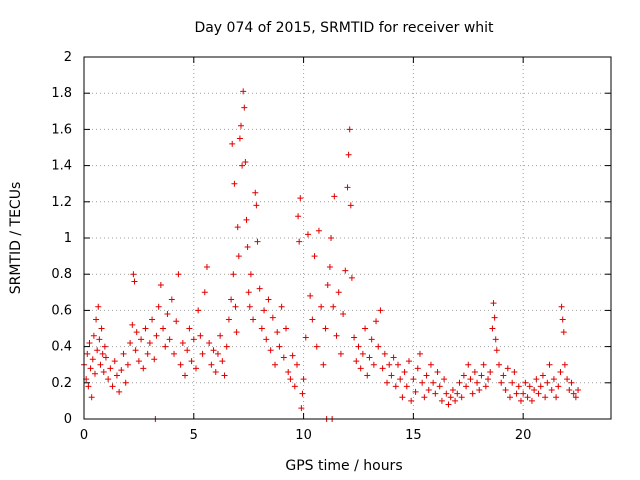  What do you see at coordinates (303, 435) in the screenshot?
I see `x-tick-label: 10` at bounding box center [303, 435].